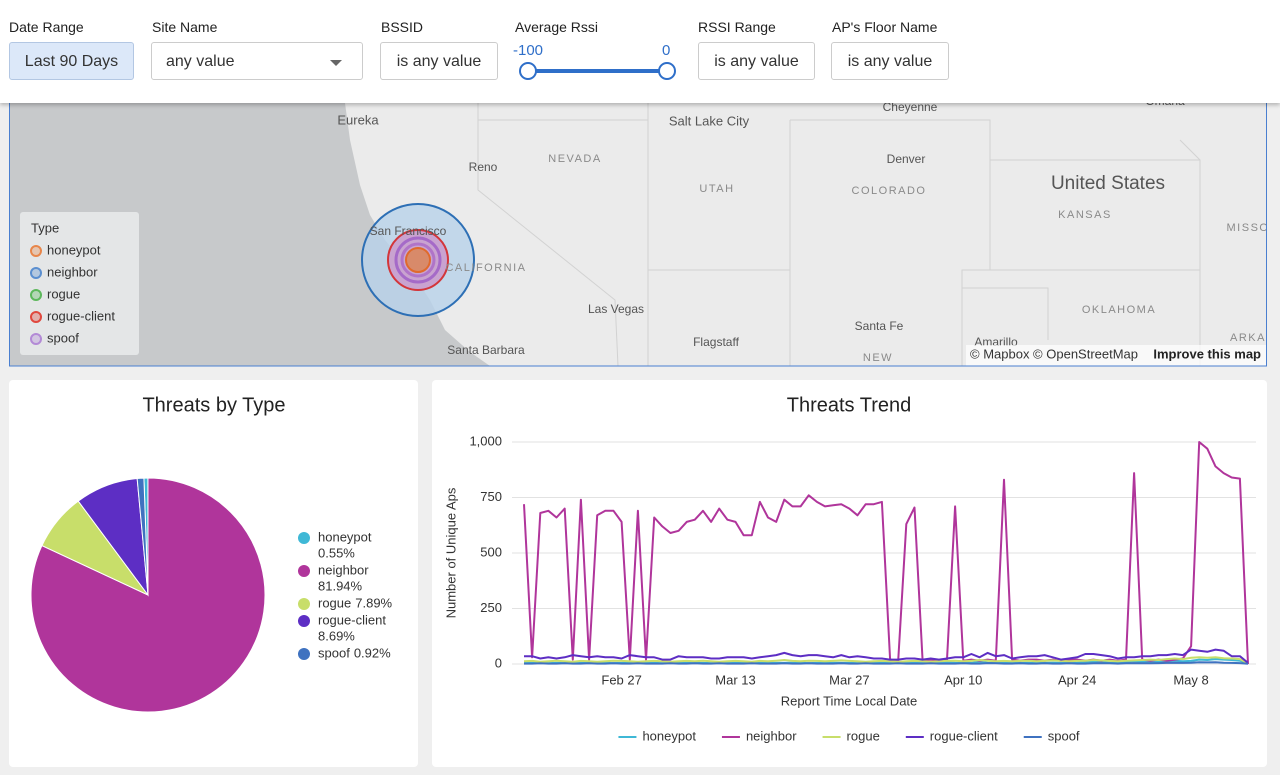 Image resolution: width=1280 pixels, height=775 pixels. Describe the element at coordinates (849, 679) in the screenshot. I see `x-tick-label: Mar 27` at that location.